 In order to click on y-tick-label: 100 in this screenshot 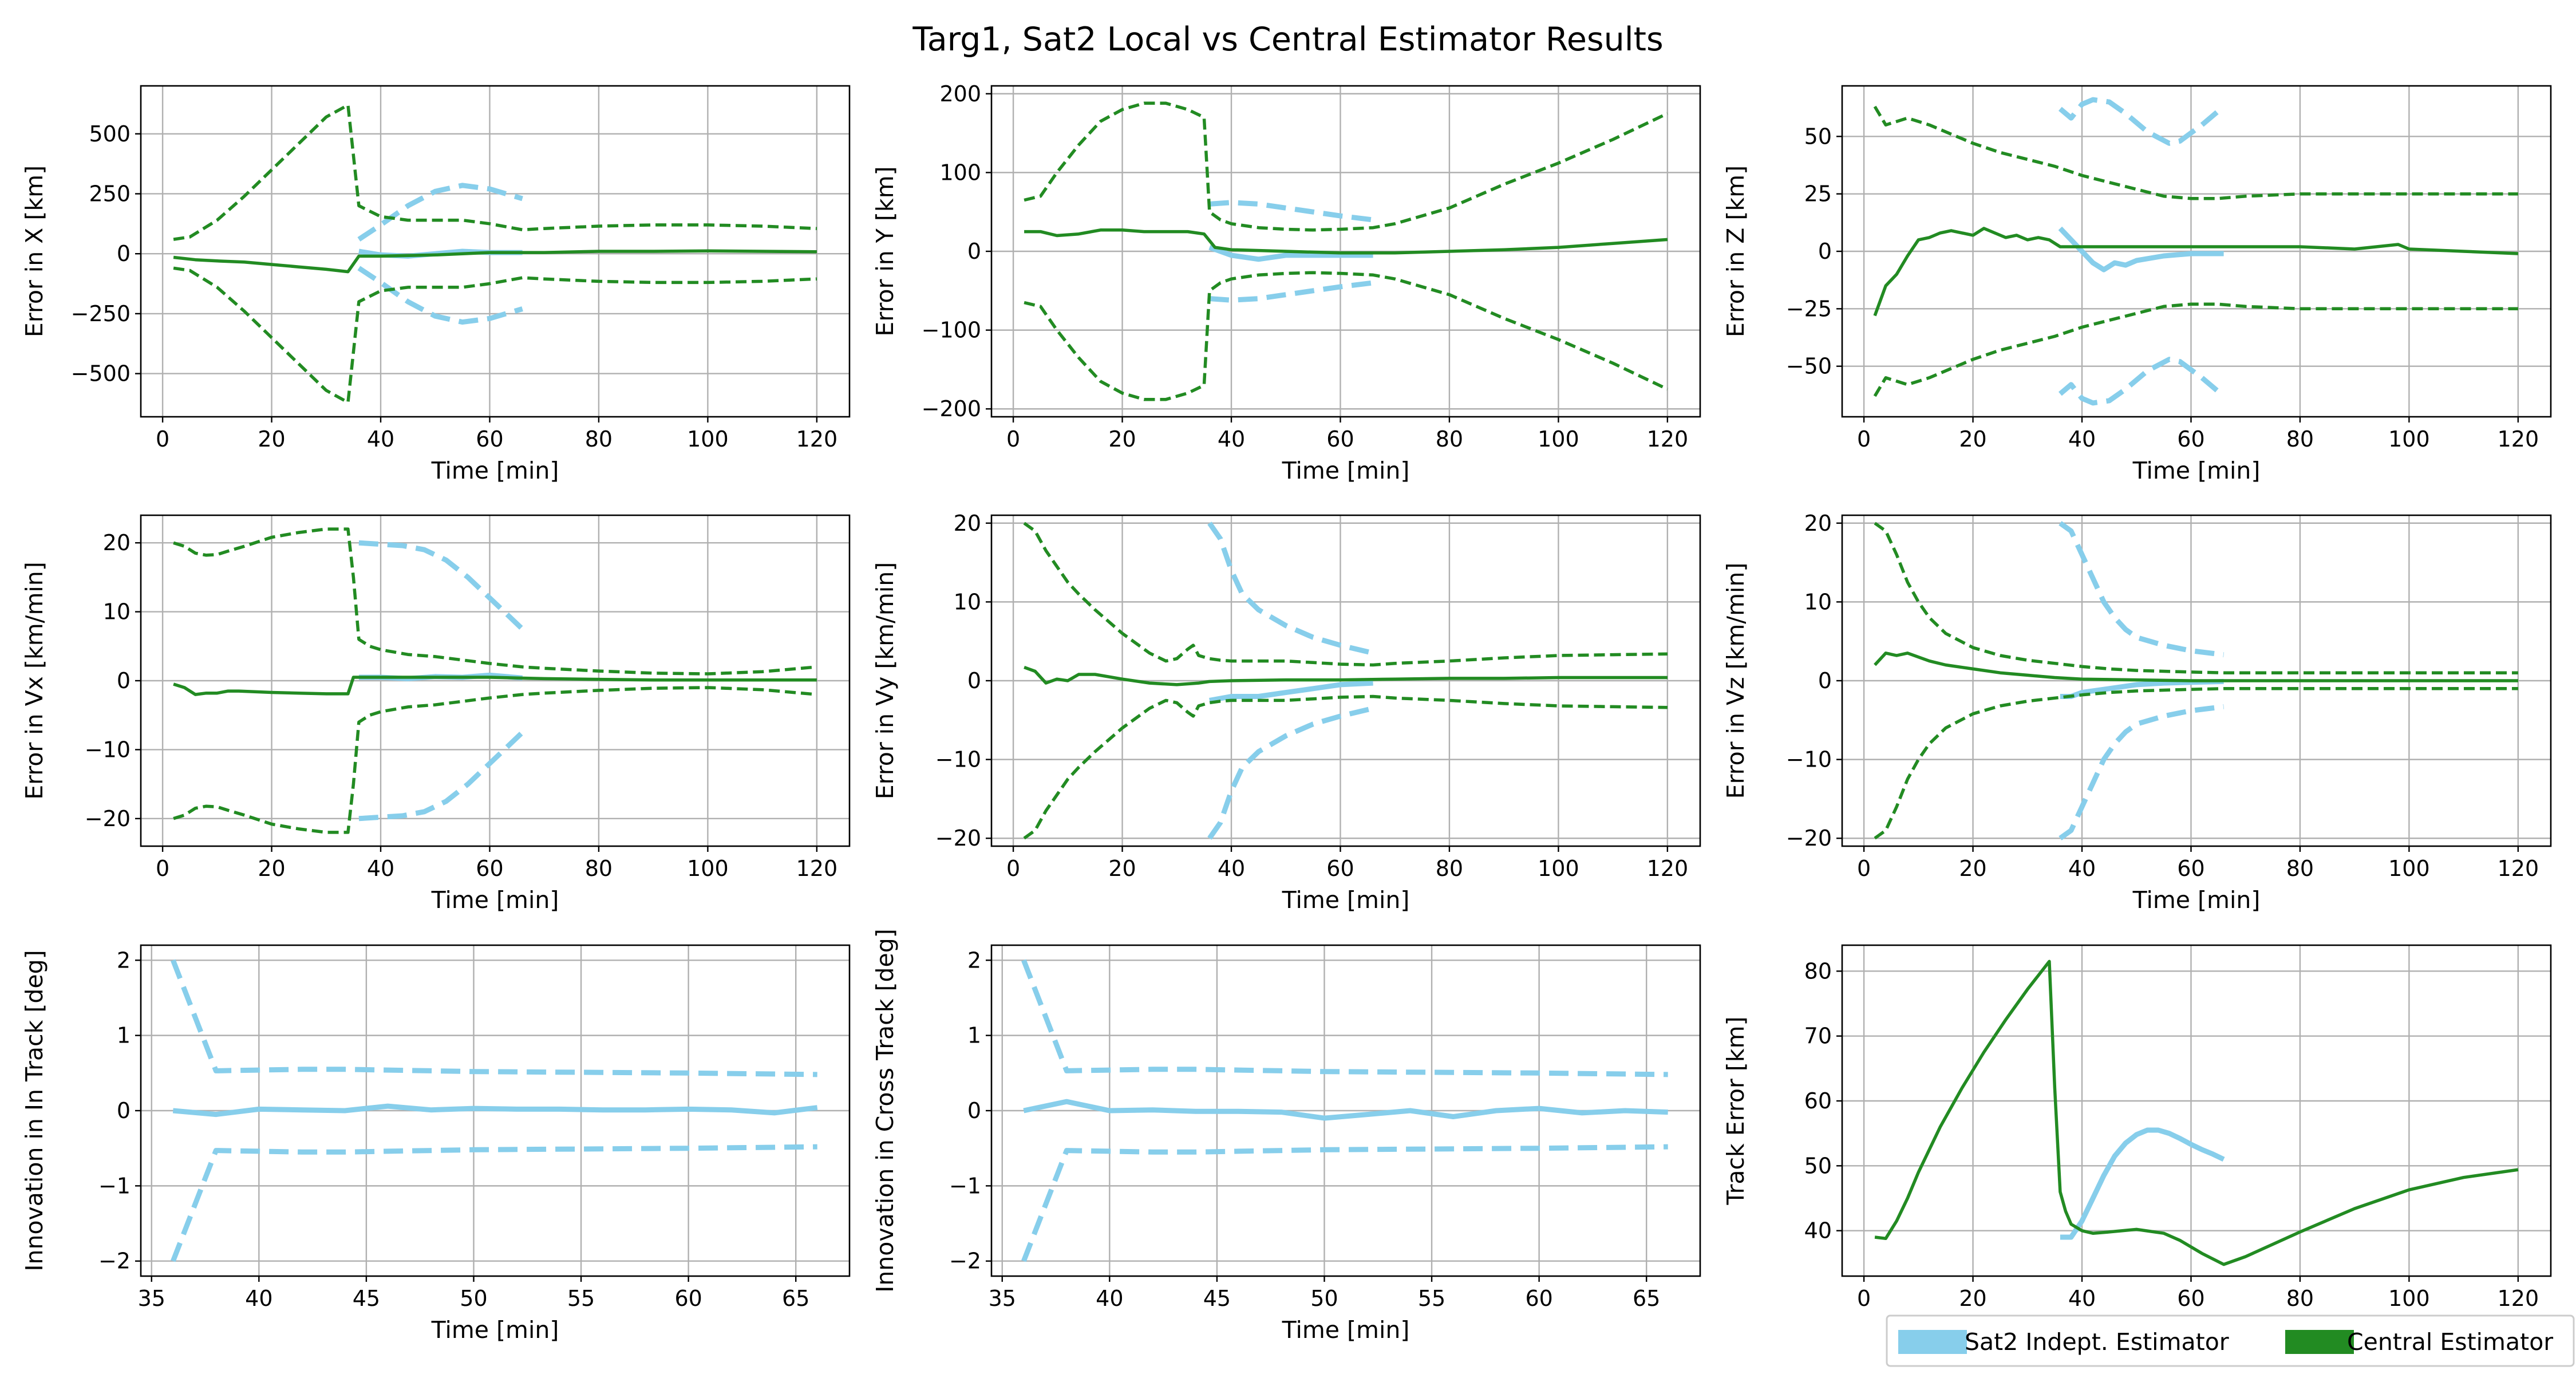, I will do `click(960, 172)`.